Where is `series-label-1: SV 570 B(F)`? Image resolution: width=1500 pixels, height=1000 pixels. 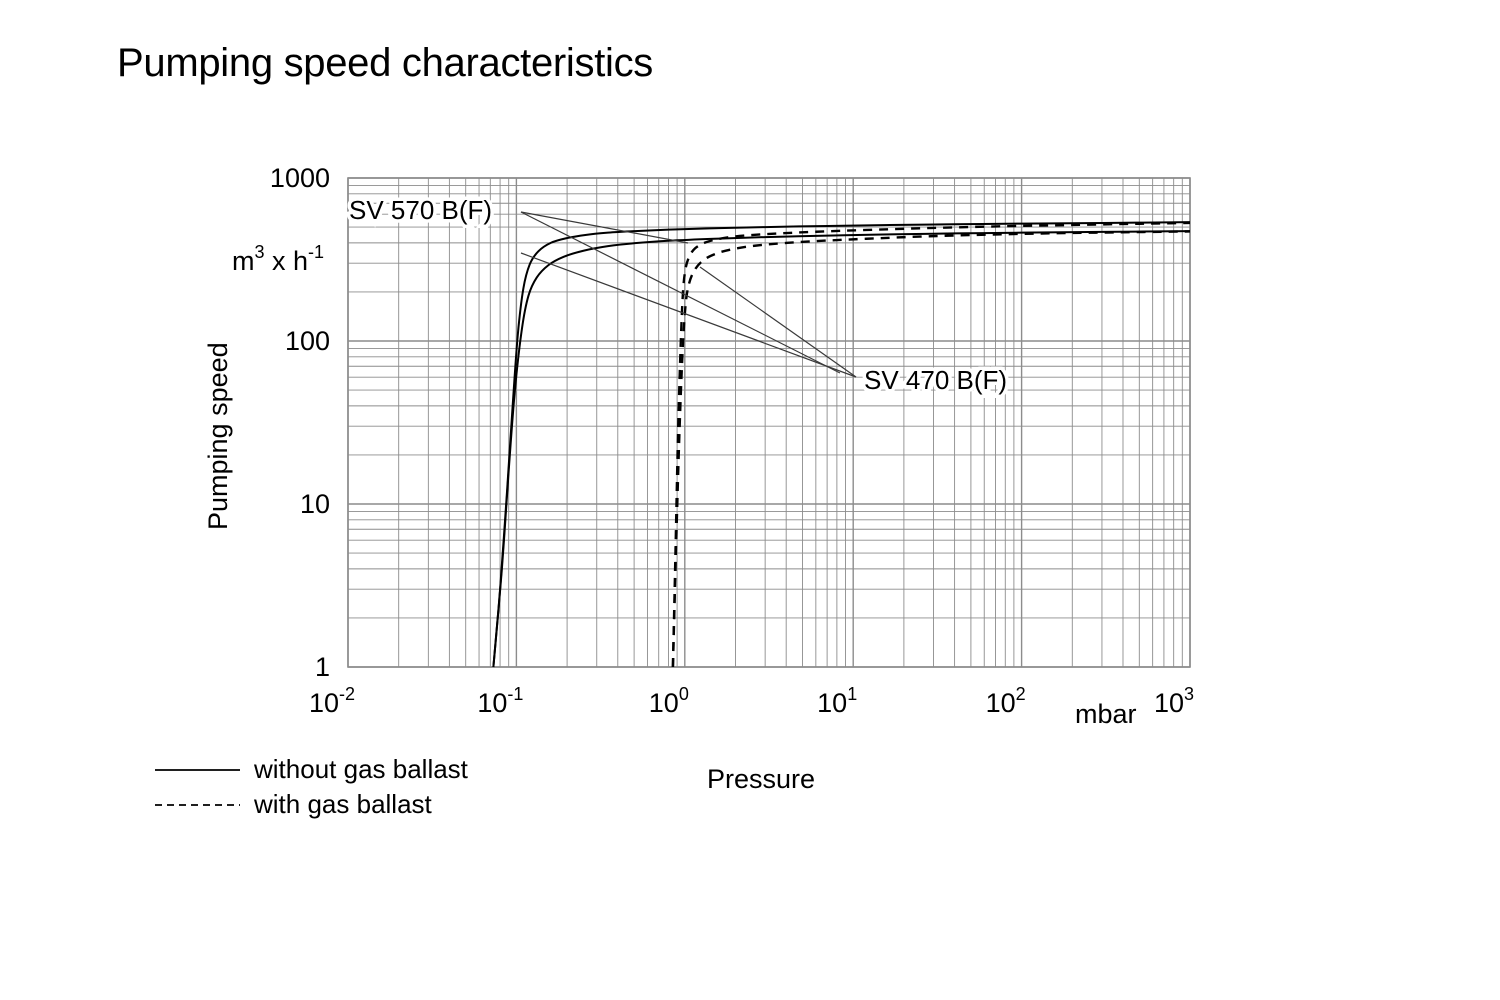
series-label-1: SV 570 B(F) is located at coordinates (420, 210).